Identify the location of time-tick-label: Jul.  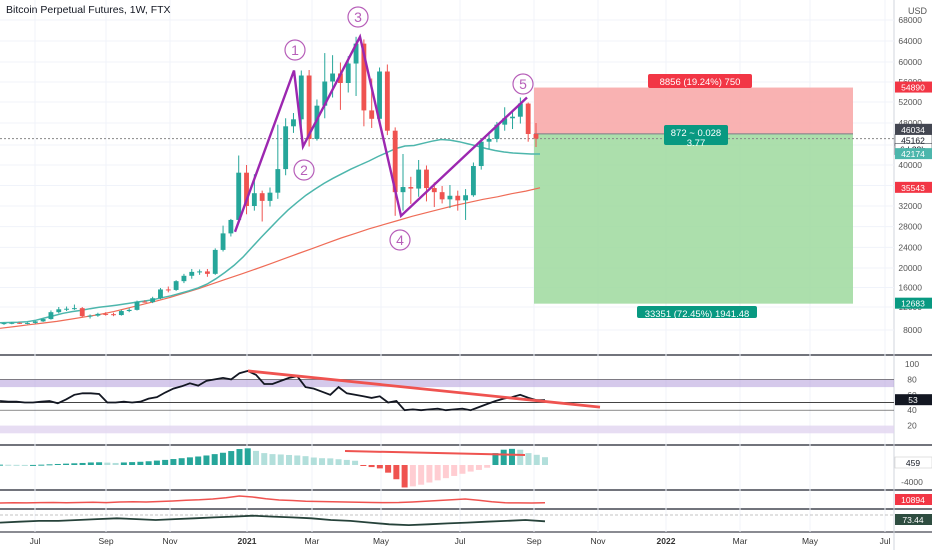
(35, 541).